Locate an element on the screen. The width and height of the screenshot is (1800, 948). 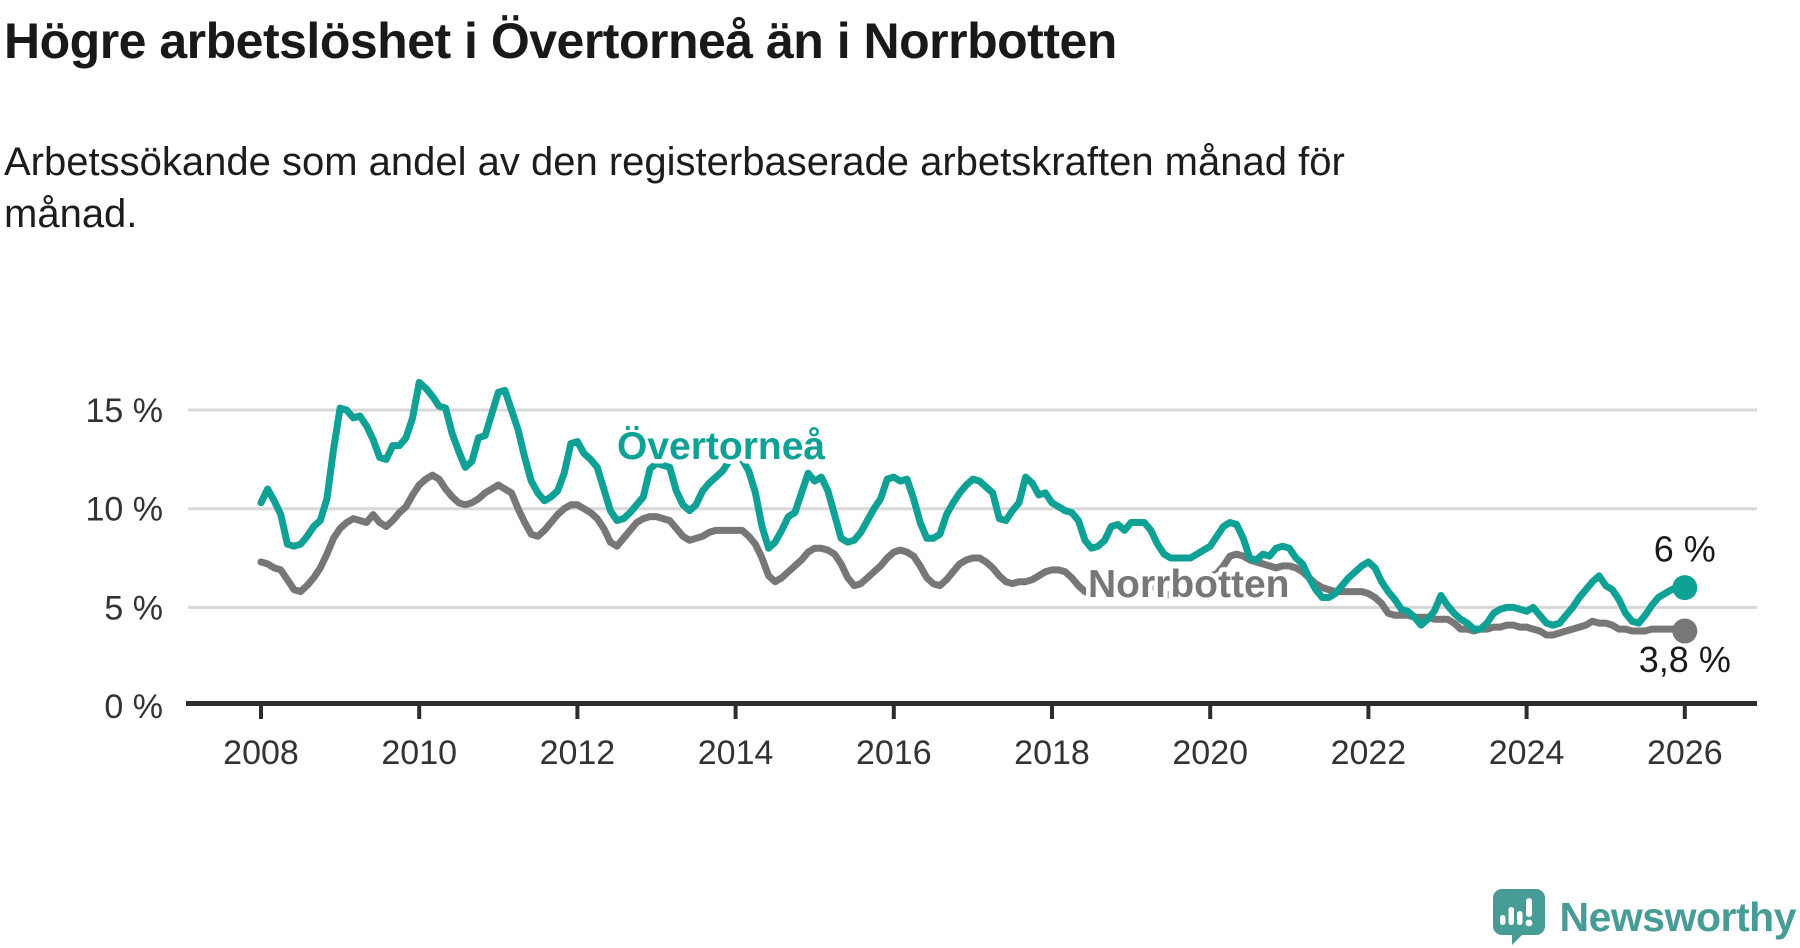
x-axis-tick-label: 2026 is located at coordinates (1685, 753).